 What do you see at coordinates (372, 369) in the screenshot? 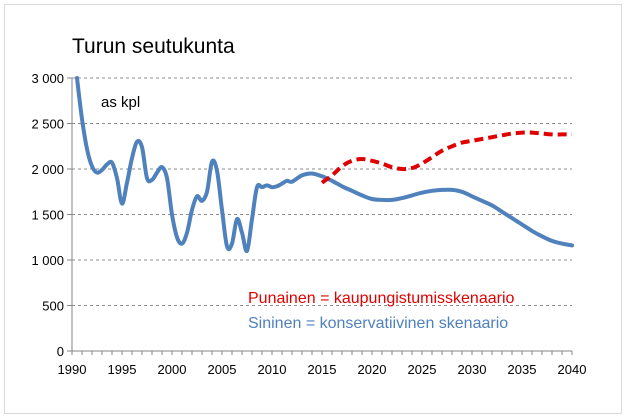
I see `x-tick-label: 2020` at bounding box center [372, 369].